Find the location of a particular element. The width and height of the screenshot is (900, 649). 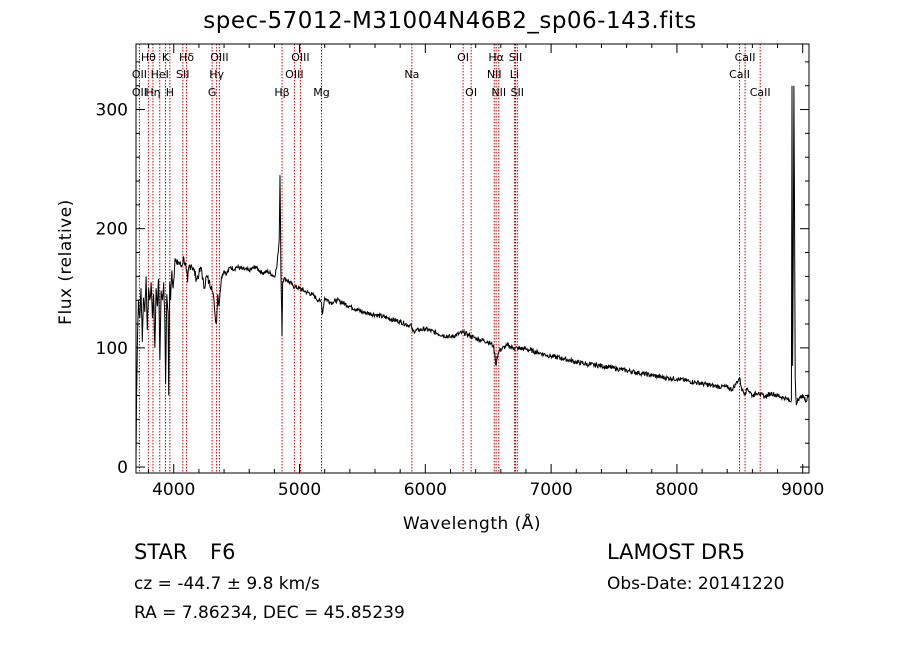

x-tick-label: 4000 is located at coordinates (173, 490).